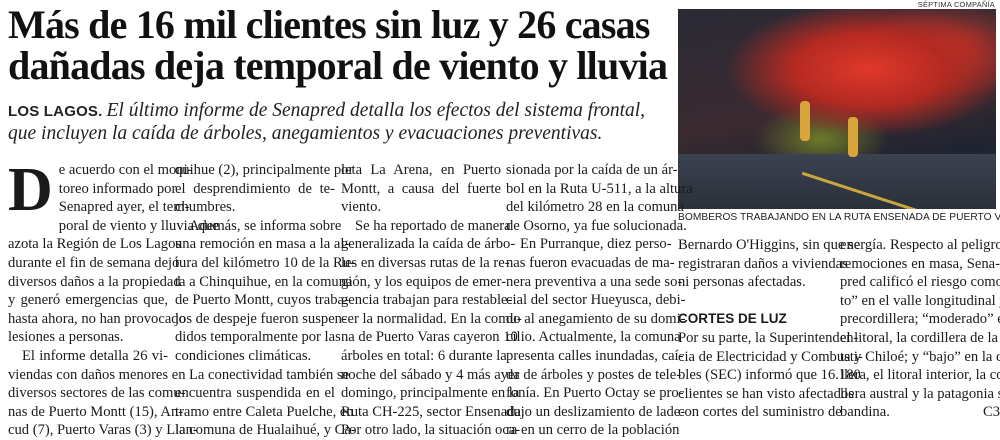  What do you see at coordinates (97, 318) in the screenshot?
I see `text-line: hasta ahora, no han provocado` at bounding box center [97, 318].